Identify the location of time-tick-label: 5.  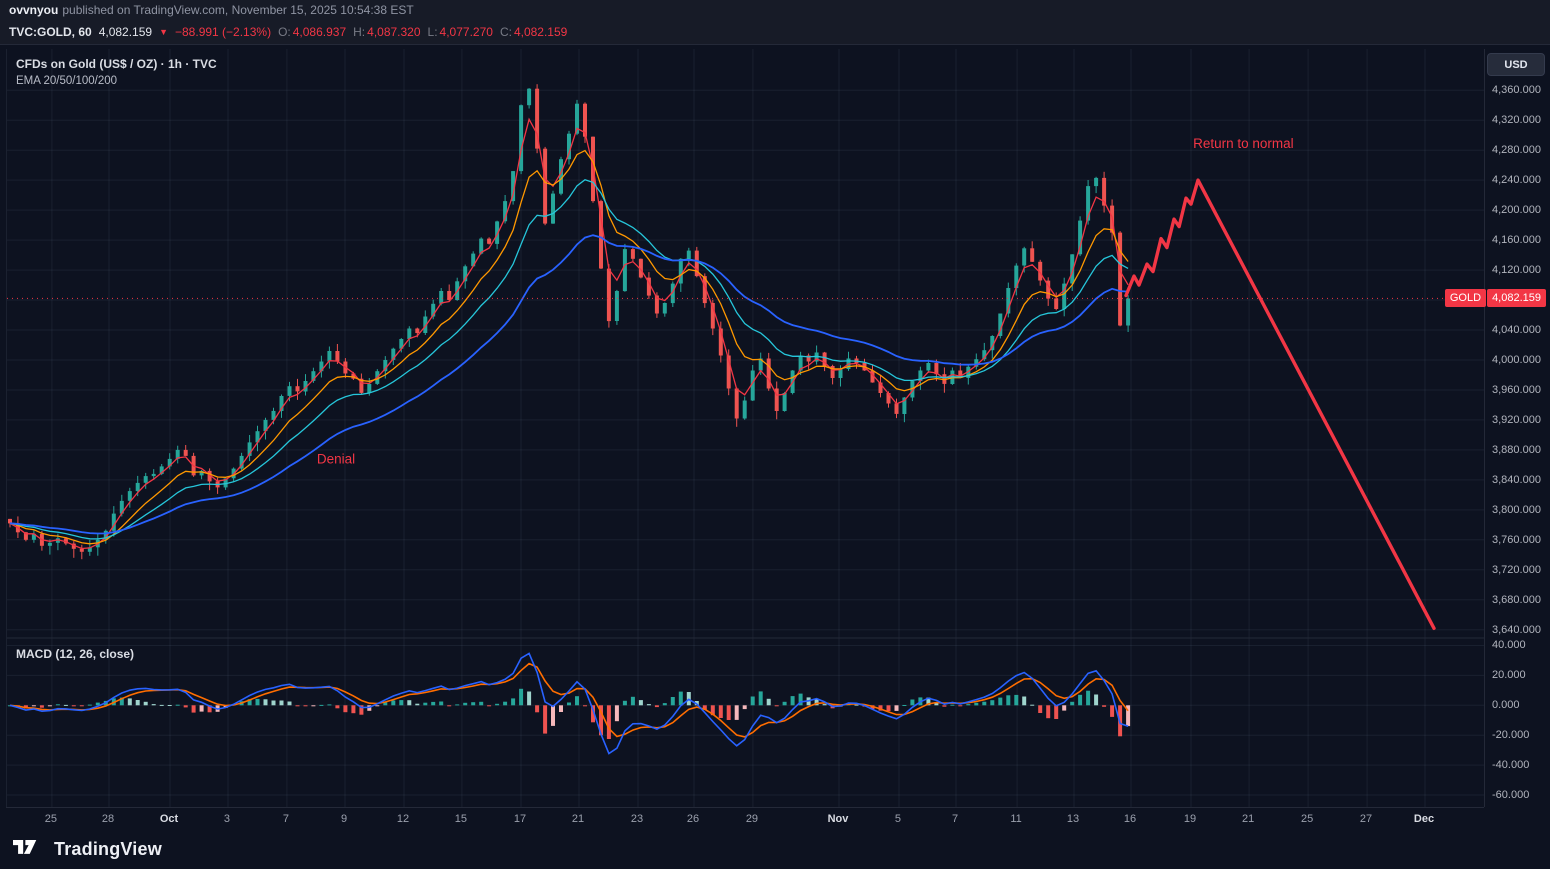
(898, 819).